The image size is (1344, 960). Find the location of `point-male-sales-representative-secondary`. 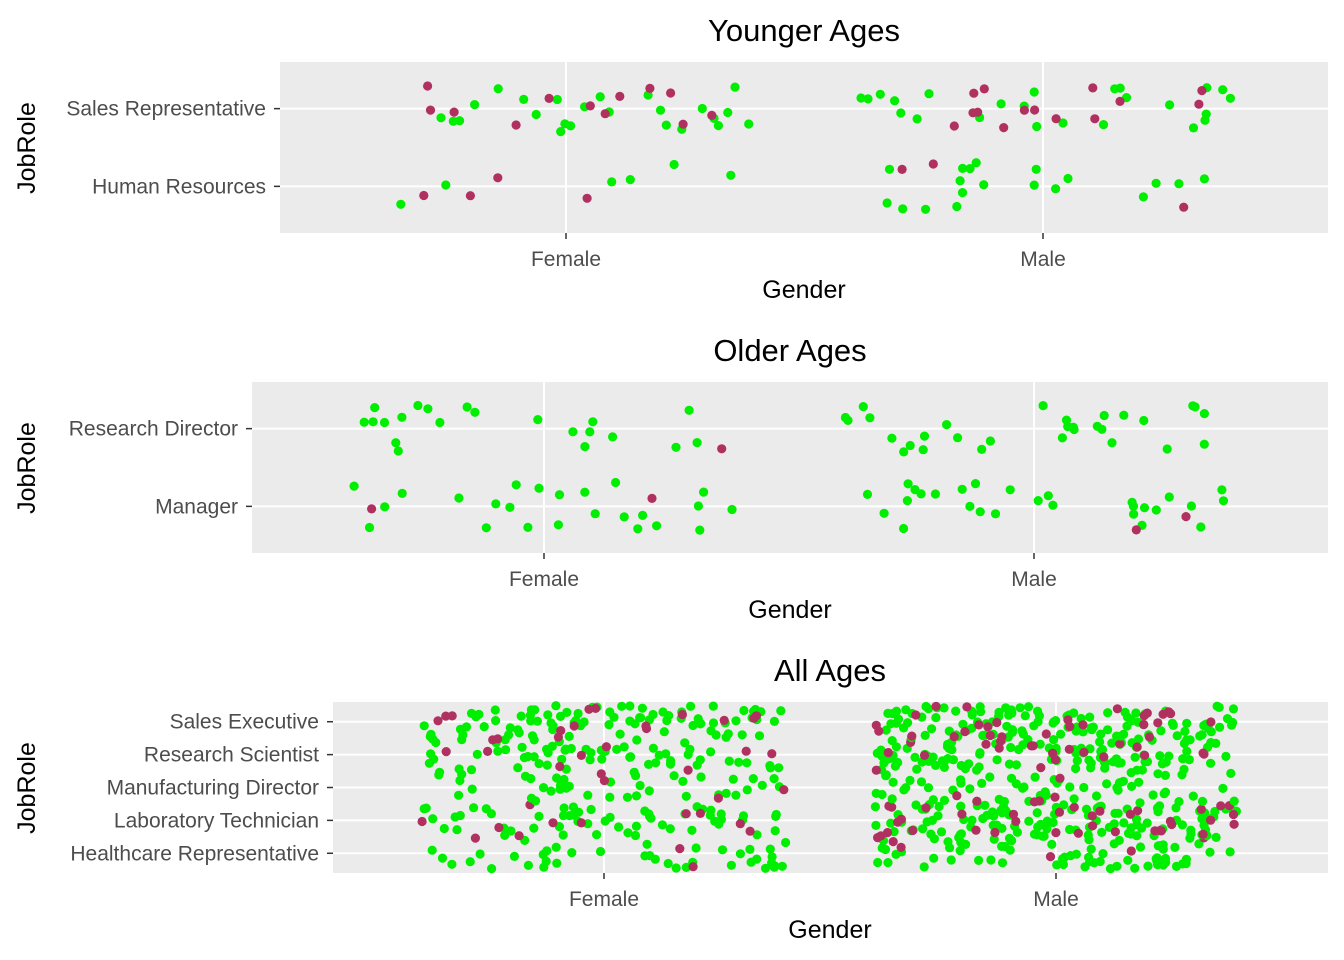

point-male-sales-representative-secondary is located at coordinates (1202, 91).